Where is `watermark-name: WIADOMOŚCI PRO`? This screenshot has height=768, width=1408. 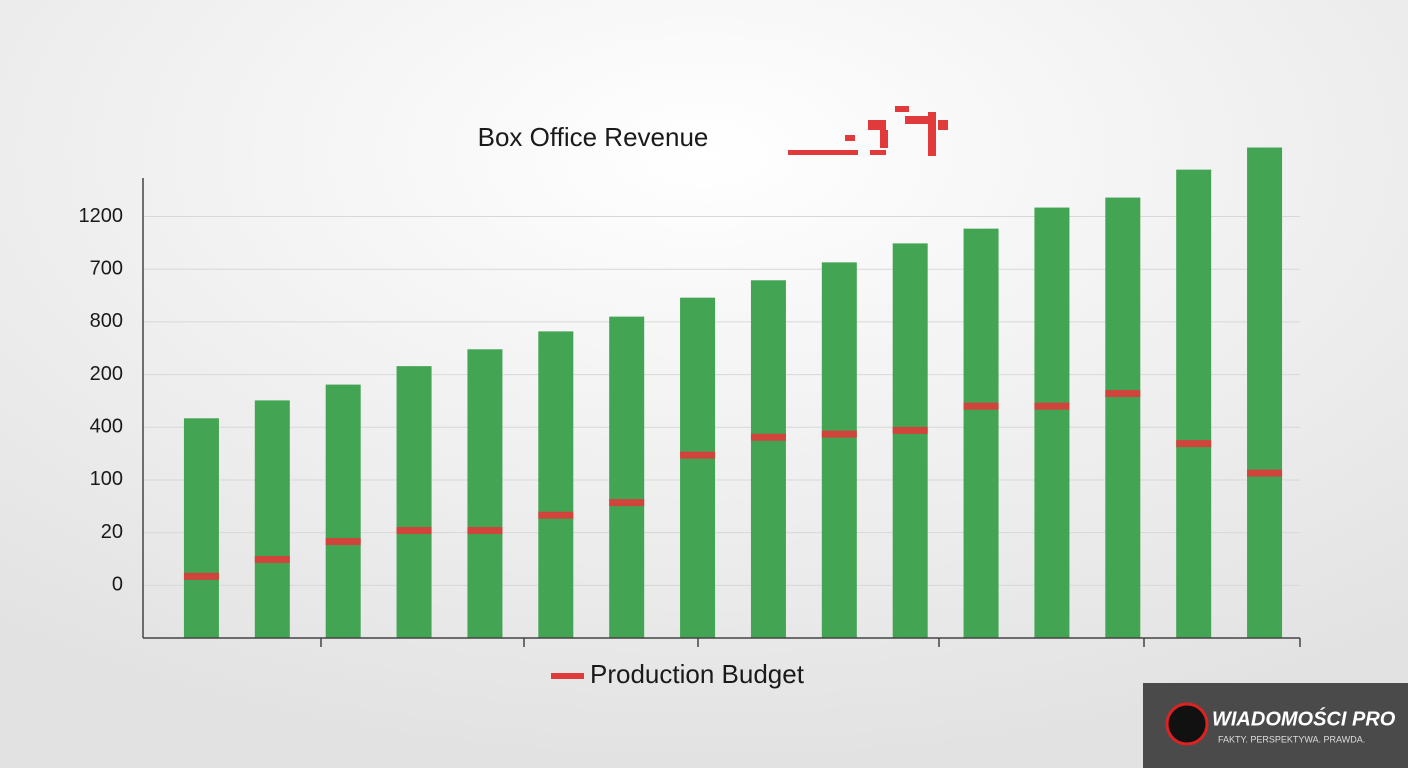
watermark-name: WIADOMOŚCI PRO is located at coordinates (1304, 718).